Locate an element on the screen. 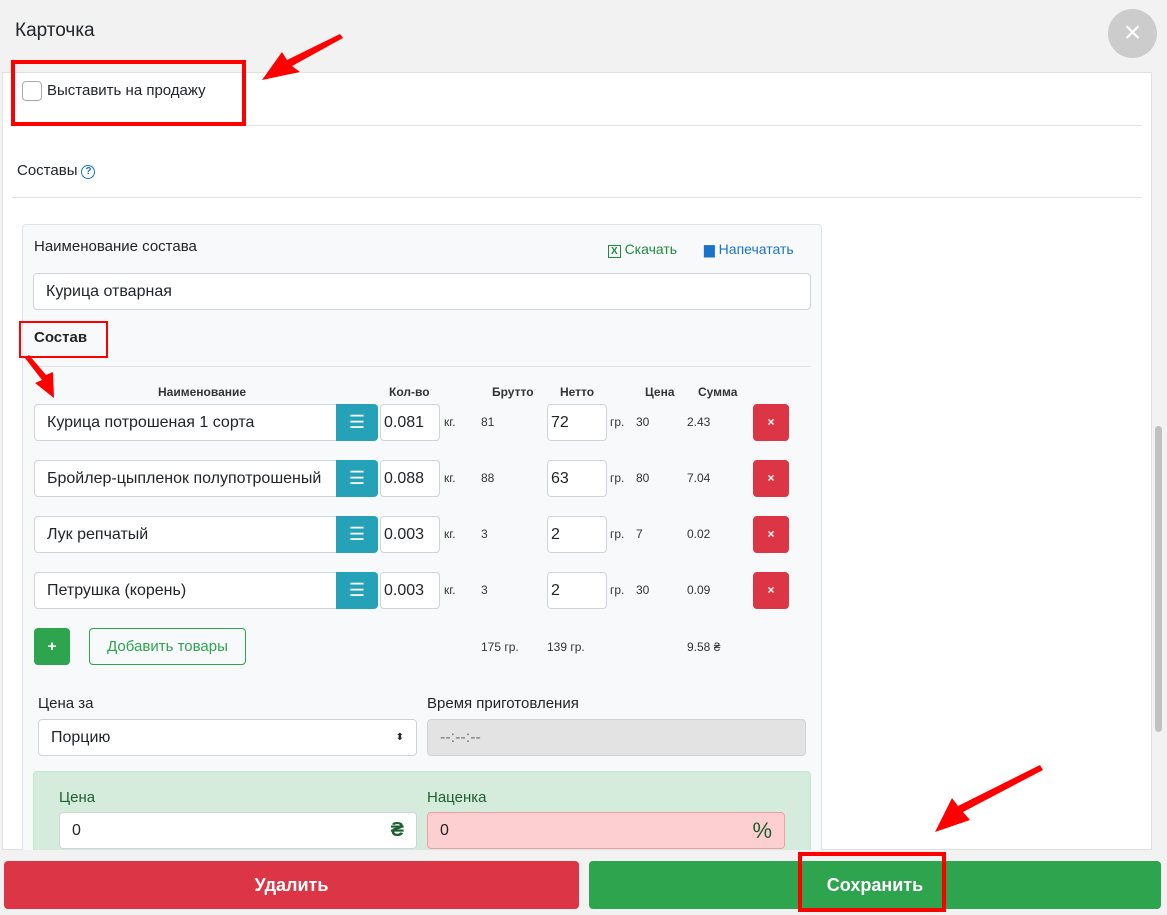 This screenshot has width=1167, height=915. add-row-button: + is located at coordinates (52, 646).